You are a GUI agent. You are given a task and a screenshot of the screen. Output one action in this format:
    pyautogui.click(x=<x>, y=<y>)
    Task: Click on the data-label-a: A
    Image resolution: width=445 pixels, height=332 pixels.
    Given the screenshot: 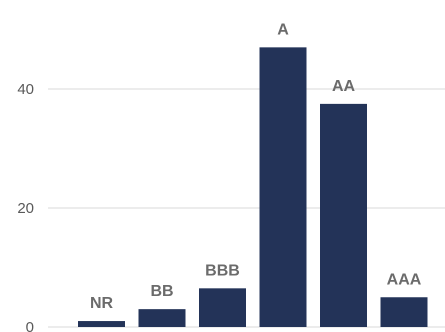 What is the action you would take?
    pyautogui.click(x=283, y=29)
    